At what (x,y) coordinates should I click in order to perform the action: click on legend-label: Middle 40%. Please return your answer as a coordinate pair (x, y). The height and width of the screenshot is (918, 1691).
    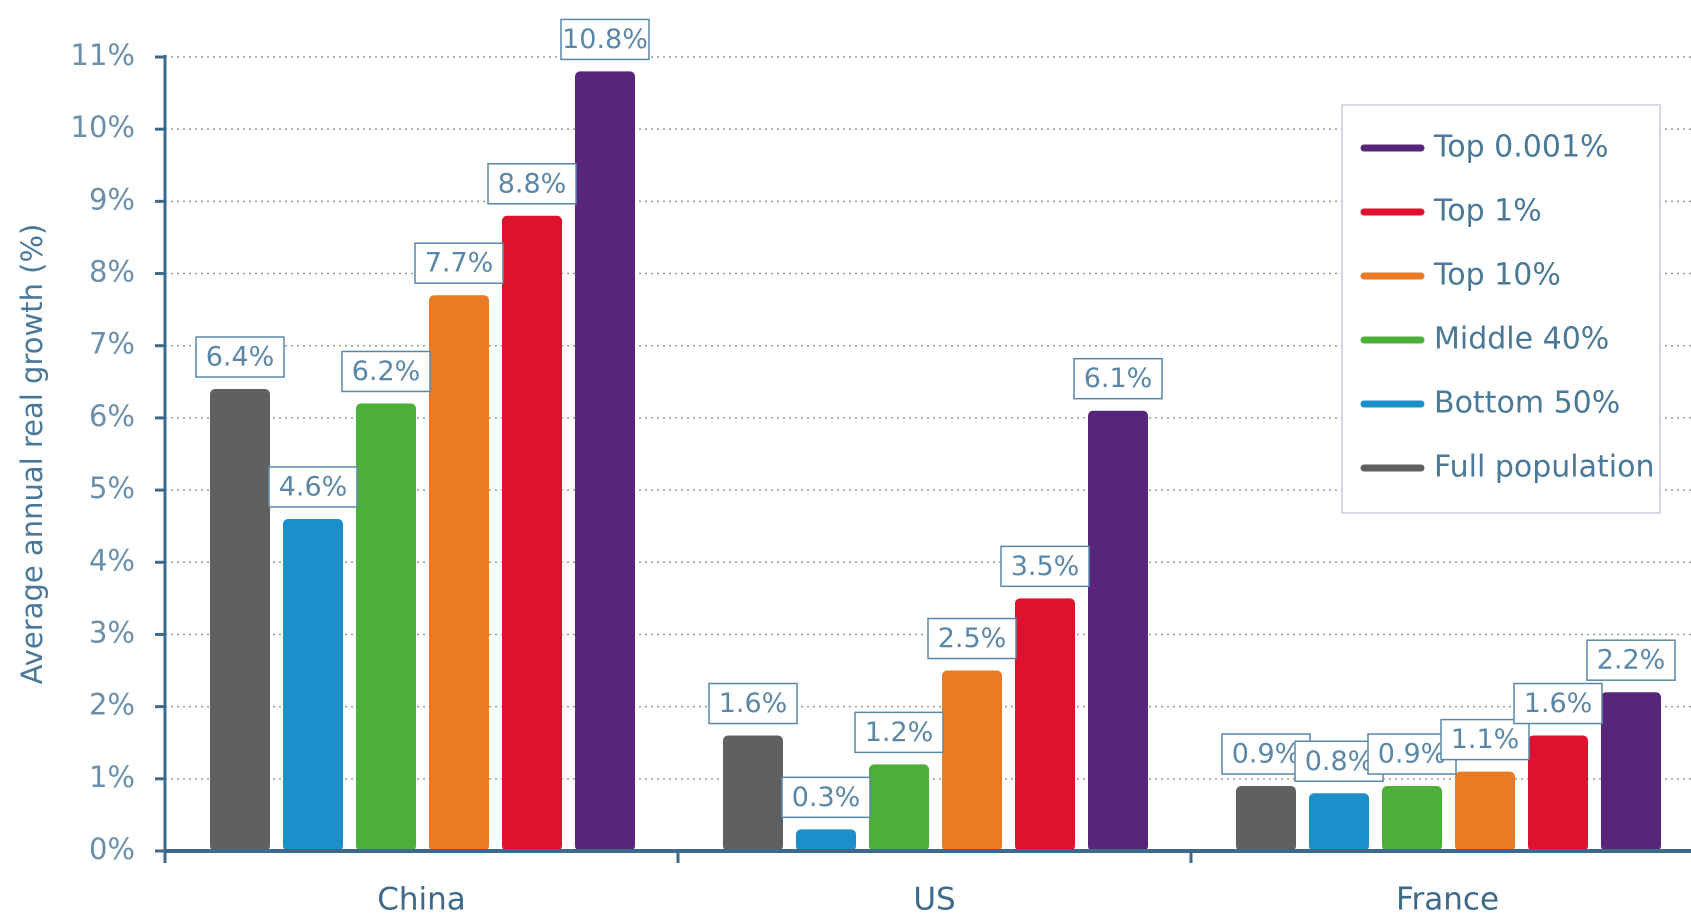
    Looking at the image, I should click on (1521, 339).